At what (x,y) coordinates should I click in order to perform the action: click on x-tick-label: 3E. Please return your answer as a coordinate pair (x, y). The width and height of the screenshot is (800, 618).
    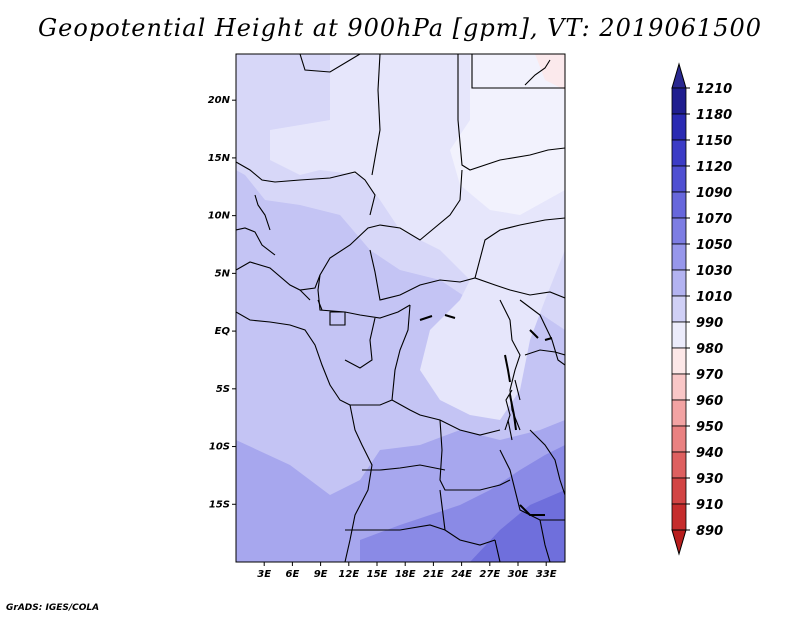
    Looking at the image, I should click on (264, 574).